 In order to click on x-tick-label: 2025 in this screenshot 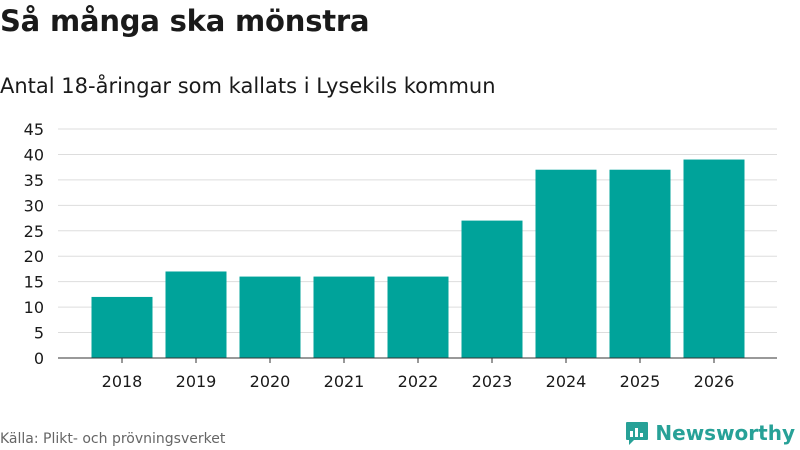, I will do `click(640, 381)`.